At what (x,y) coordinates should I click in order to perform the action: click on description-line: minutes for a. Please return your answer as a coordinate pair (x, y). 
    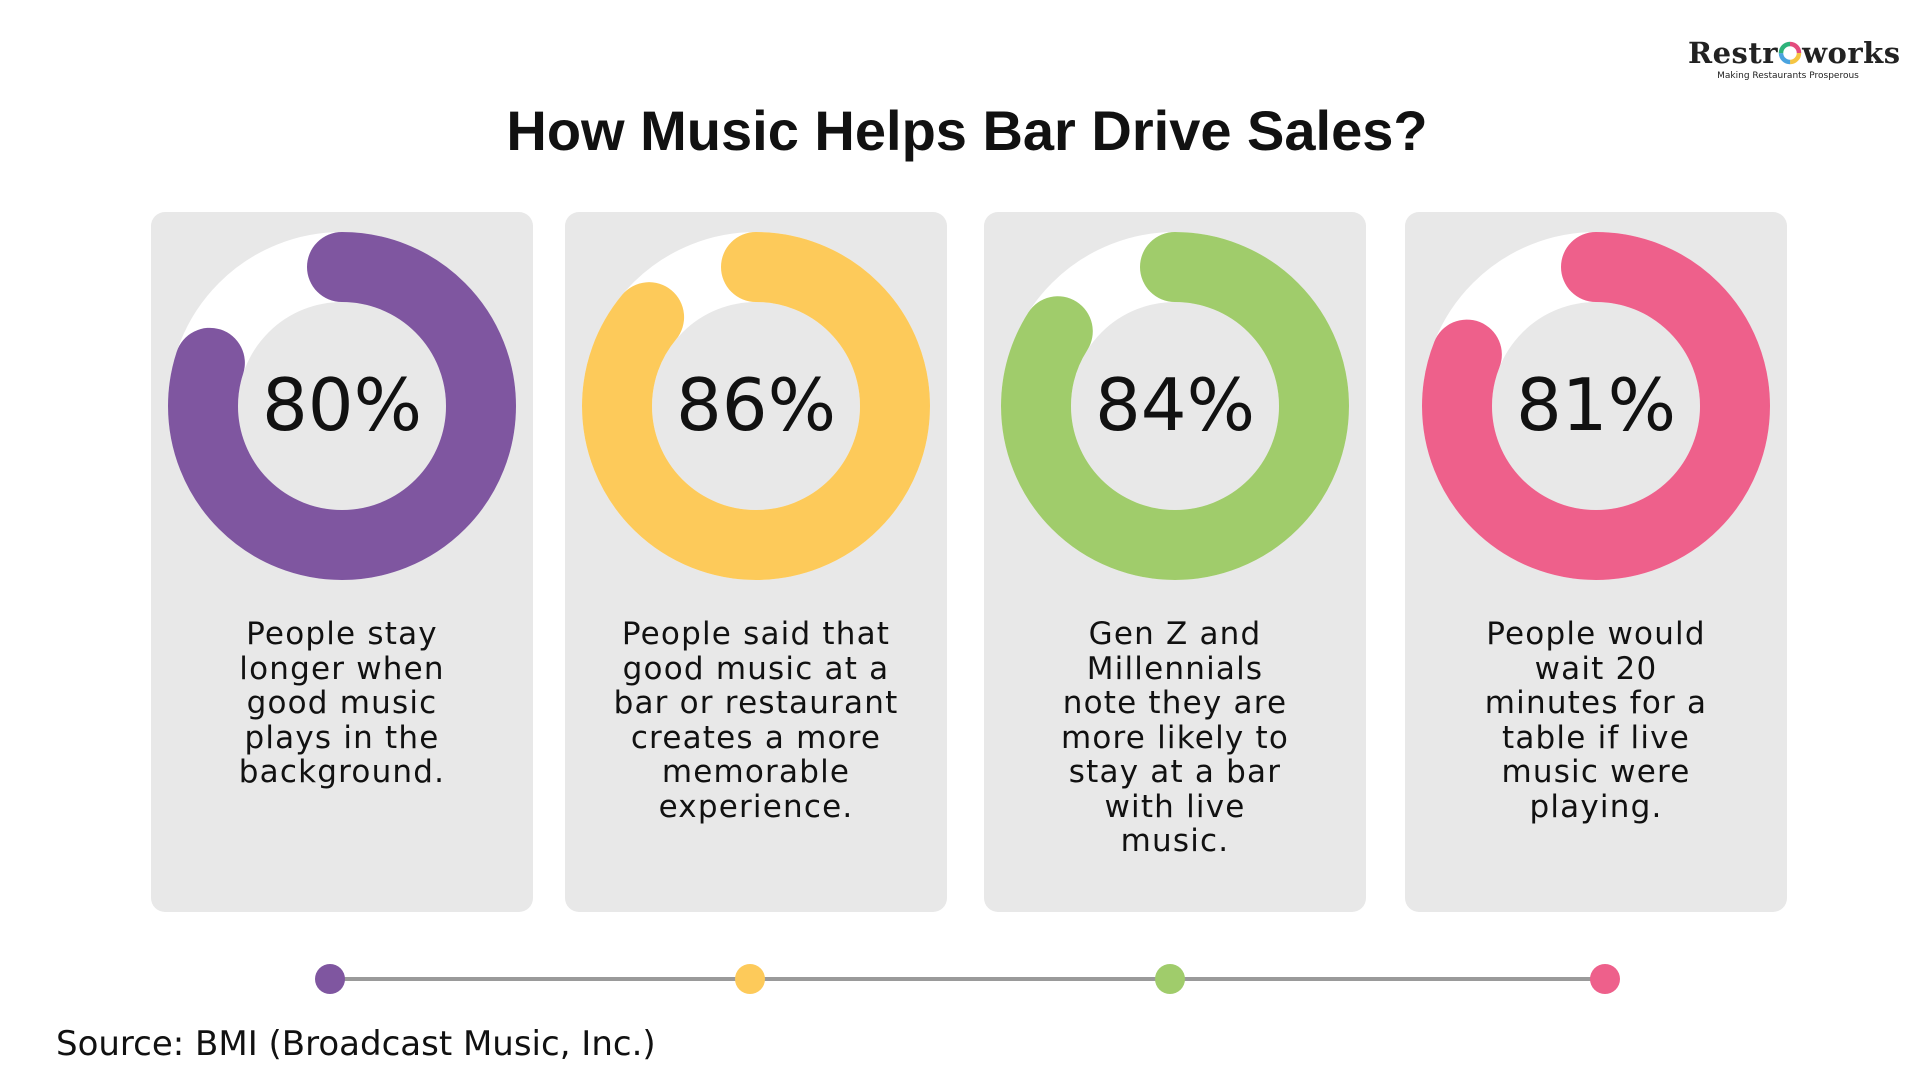
    Looking at the image, I should click on (1596, 703).